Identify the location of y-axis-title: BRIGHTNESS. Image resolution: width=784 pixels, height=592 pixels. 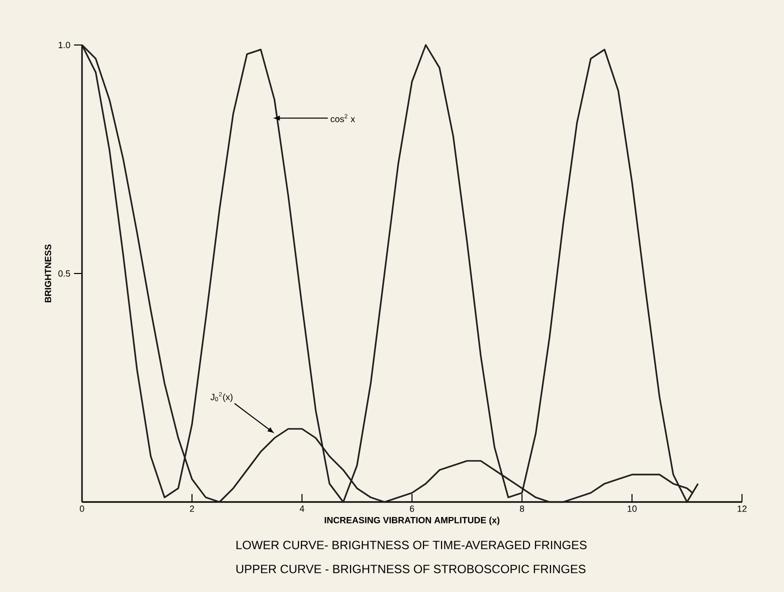
(48, 273).